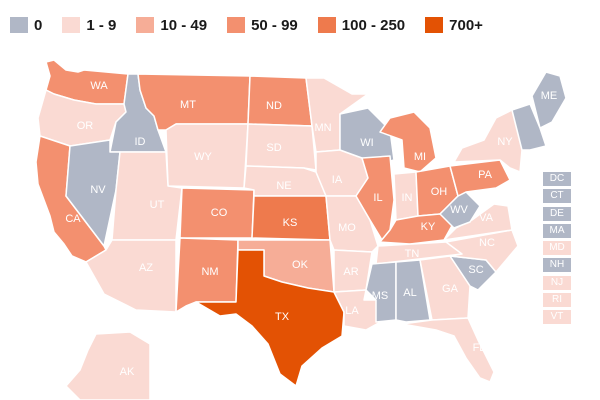 The image size is (600, 400). I want to click on state-label-va: VA, so click(486, 218).